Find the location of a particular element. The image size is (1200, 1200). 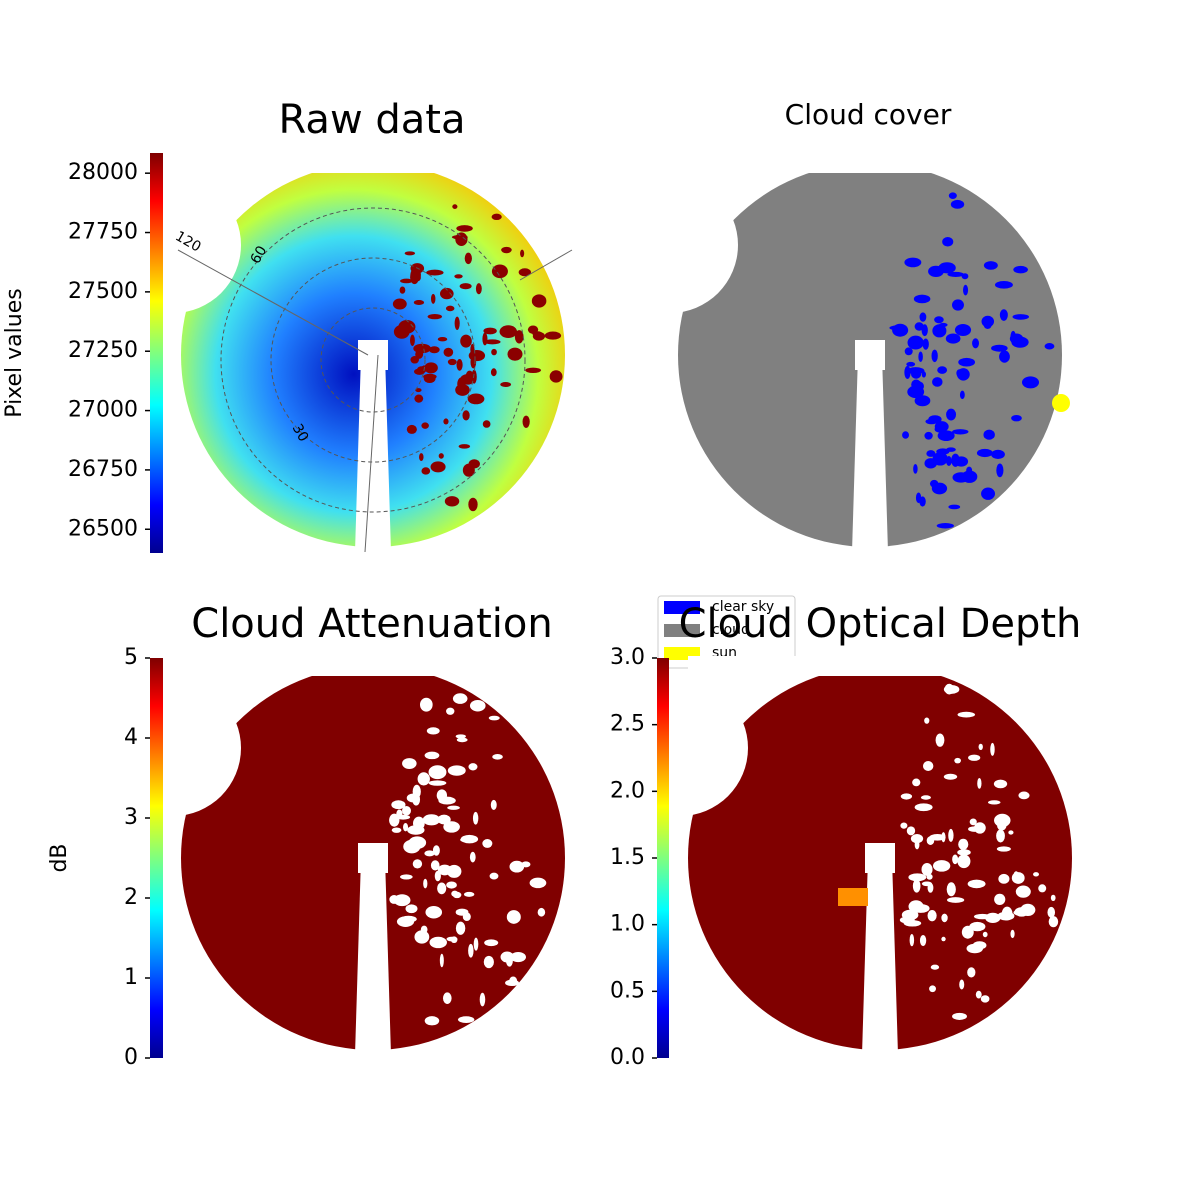

colorbar-tick-label: 26750 is located at coordinates (103, 469).